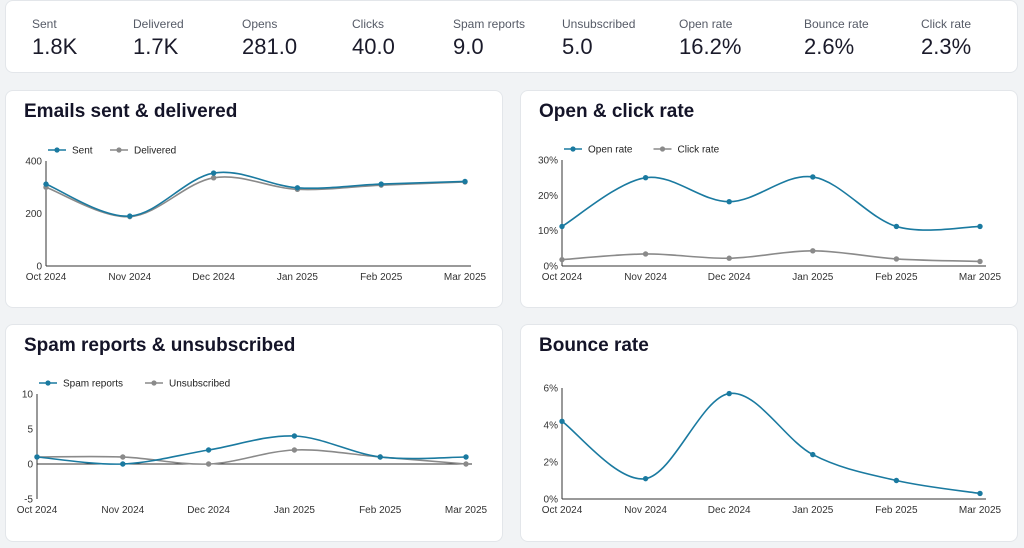 This screenshot has height=548, width=1024. What do you see at coordinates (251, 457) in the screenshot?
I see `series-line-unsubscribed` at bounding box center [251, 457].